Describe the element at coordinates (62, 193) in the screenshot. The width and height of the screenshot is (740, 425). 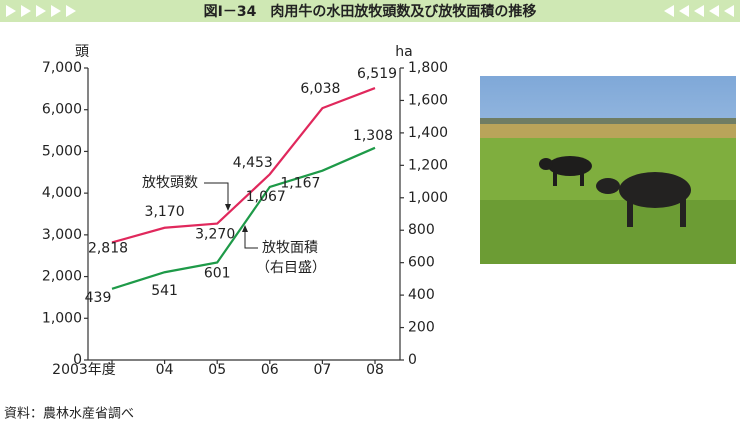
I see `y-tick-label: 4,000` at that location.